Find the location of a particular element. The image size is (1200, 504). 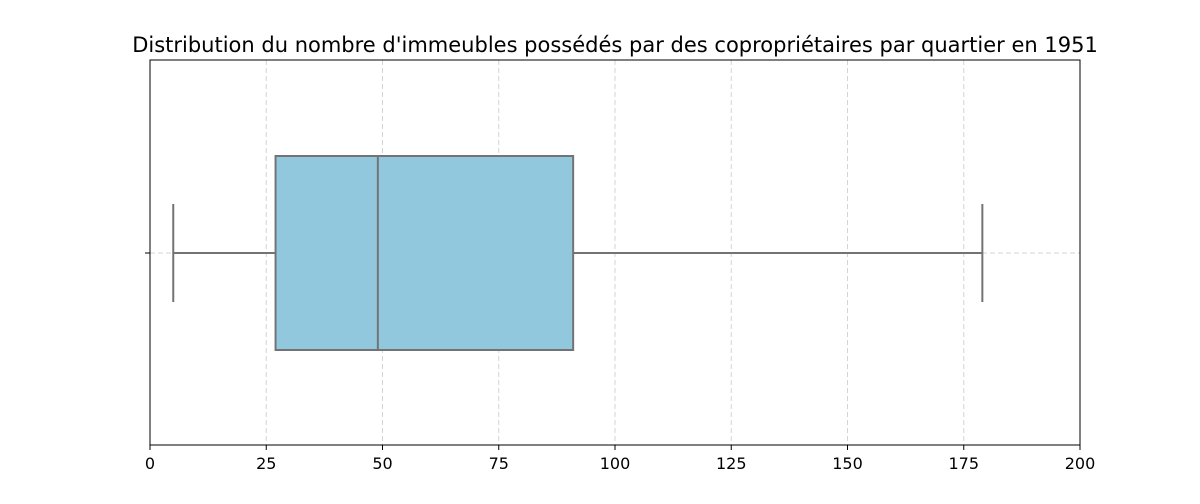

x-tick-label: 150 is located at coordinates (847, 463).